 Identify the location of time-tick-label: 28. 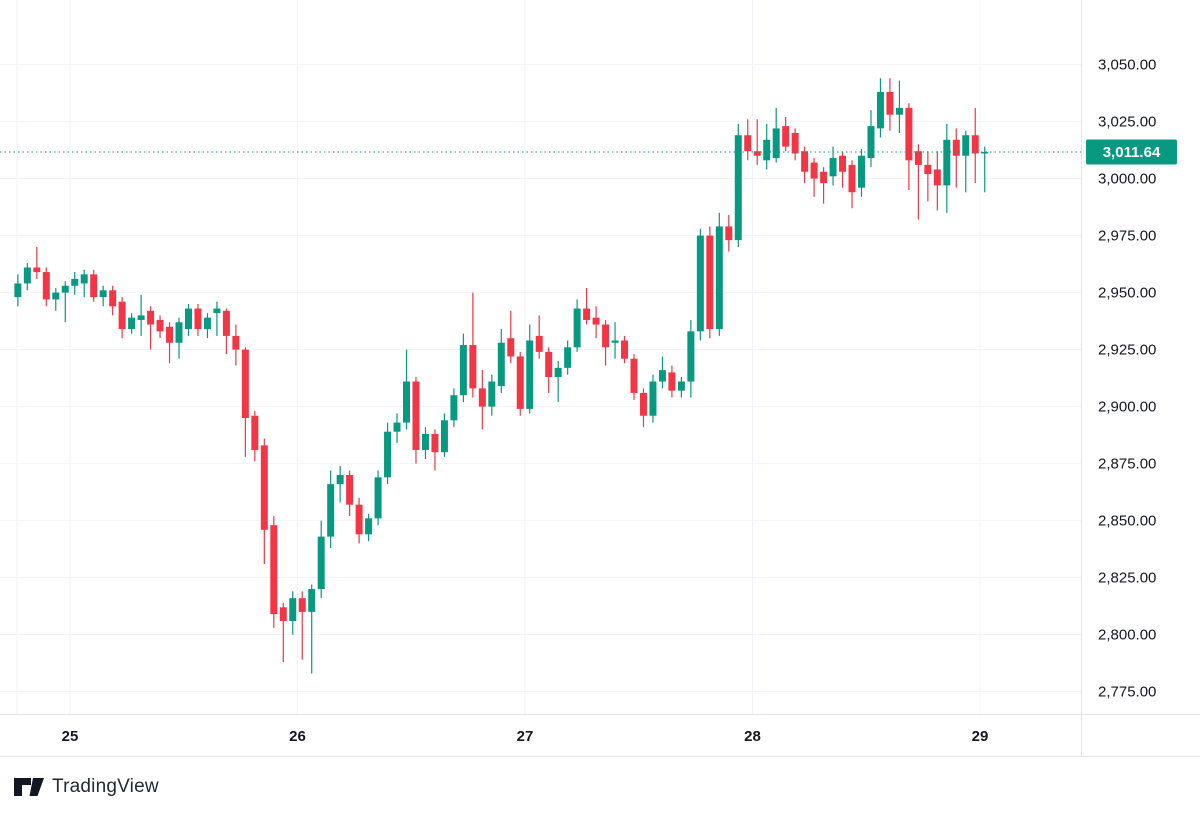
(752, 736).